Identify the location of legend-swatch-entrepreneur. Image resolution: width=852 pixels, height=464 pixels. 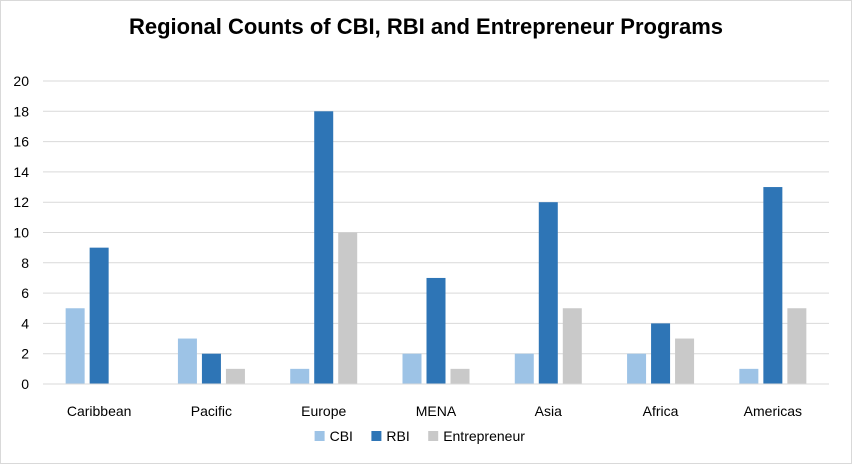
(433, 436).